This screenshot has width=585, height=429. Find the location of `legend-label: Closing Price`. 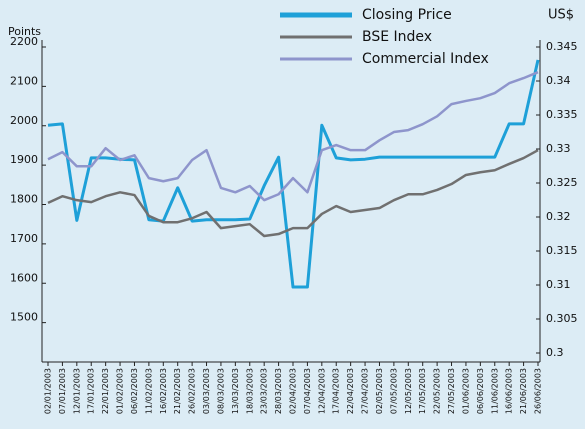

legend-label: Closing Price is located at coordinates (407, 15).